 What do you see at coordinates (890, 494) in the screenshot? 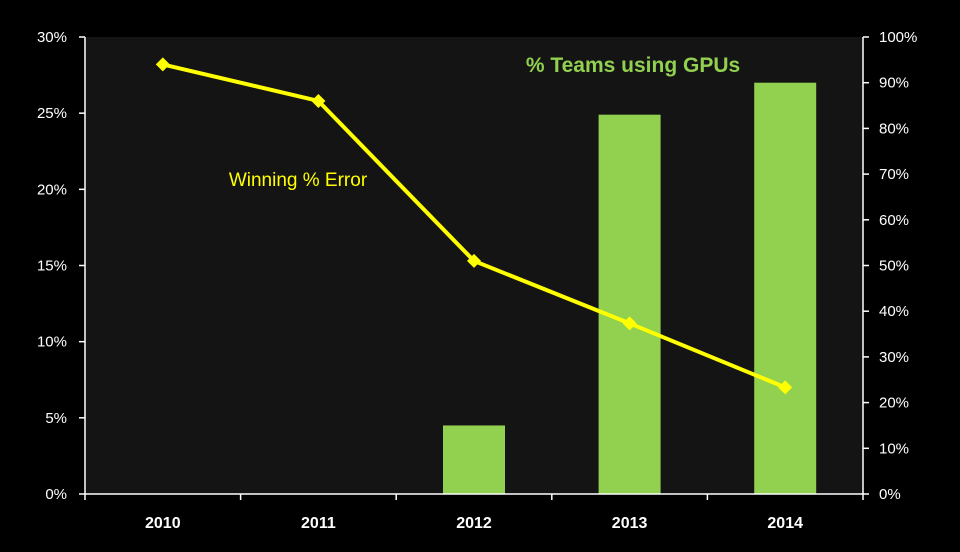
I see `y-right-tick-label: 0%` at bounding box center [890, 494].